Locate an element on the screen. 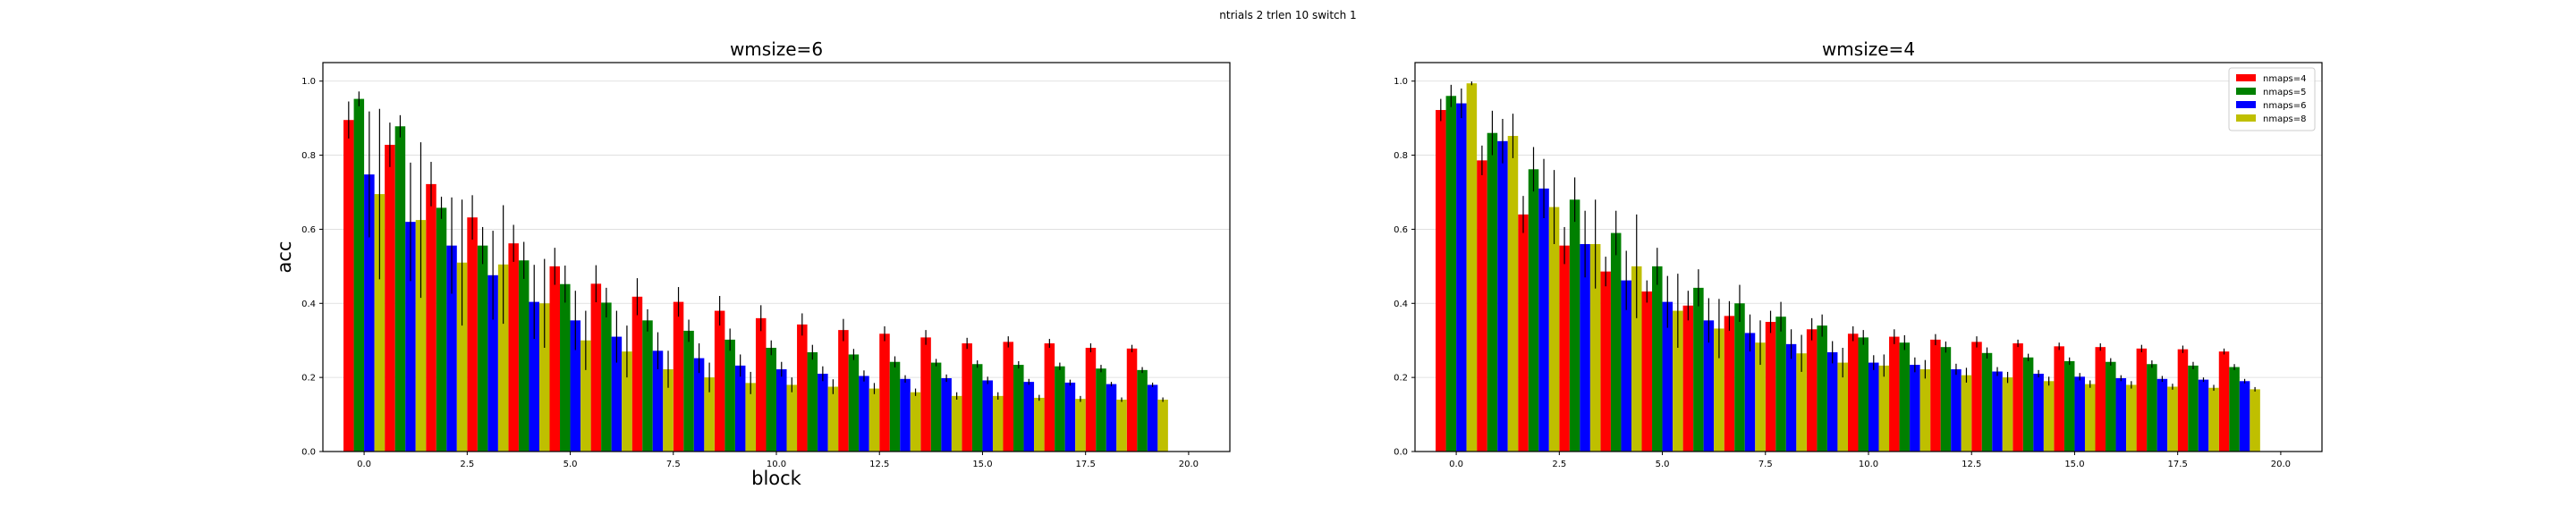 The height and width of the screenshot is (515, 2576). x-tick-label: 17.5 is located at coordinates (2178, 464).